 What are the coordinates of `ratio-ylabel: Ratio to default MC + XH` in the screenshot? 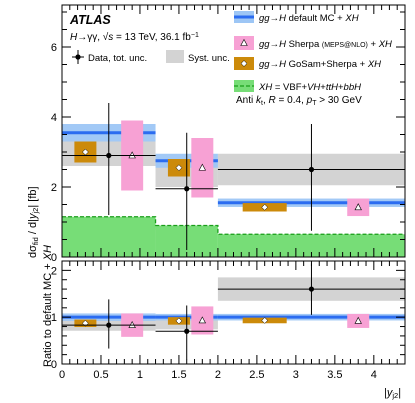 It's located at (48, 306).